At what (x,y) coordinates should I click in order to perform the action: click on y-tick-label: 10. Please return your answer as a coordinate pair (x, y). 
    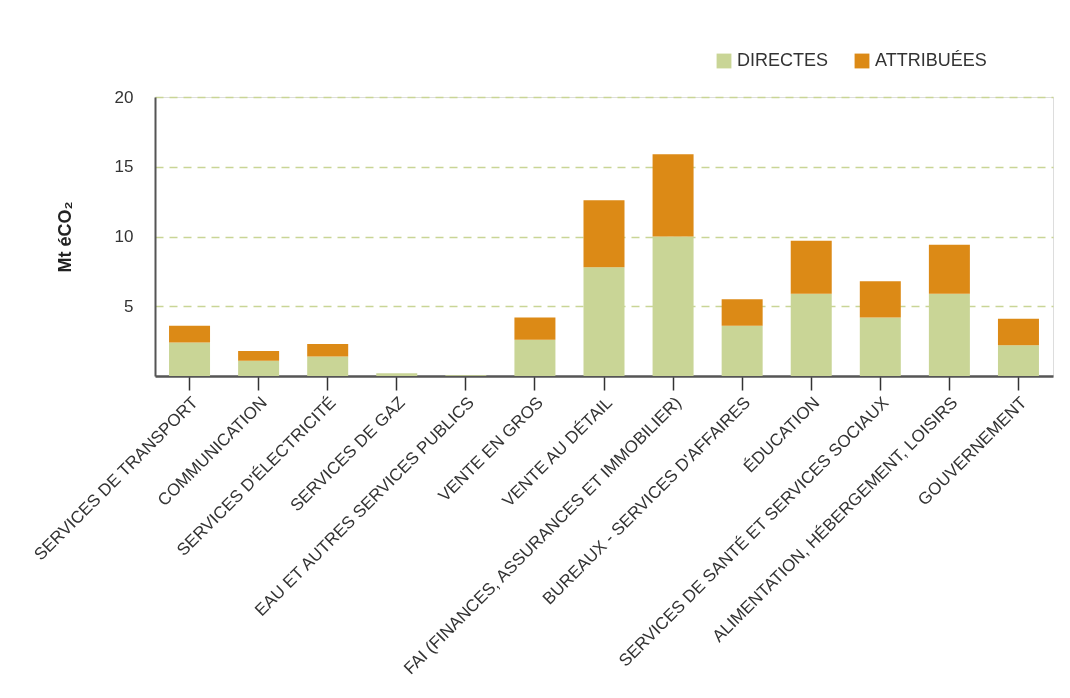
    Looking at the image, I should click on (124, 236).